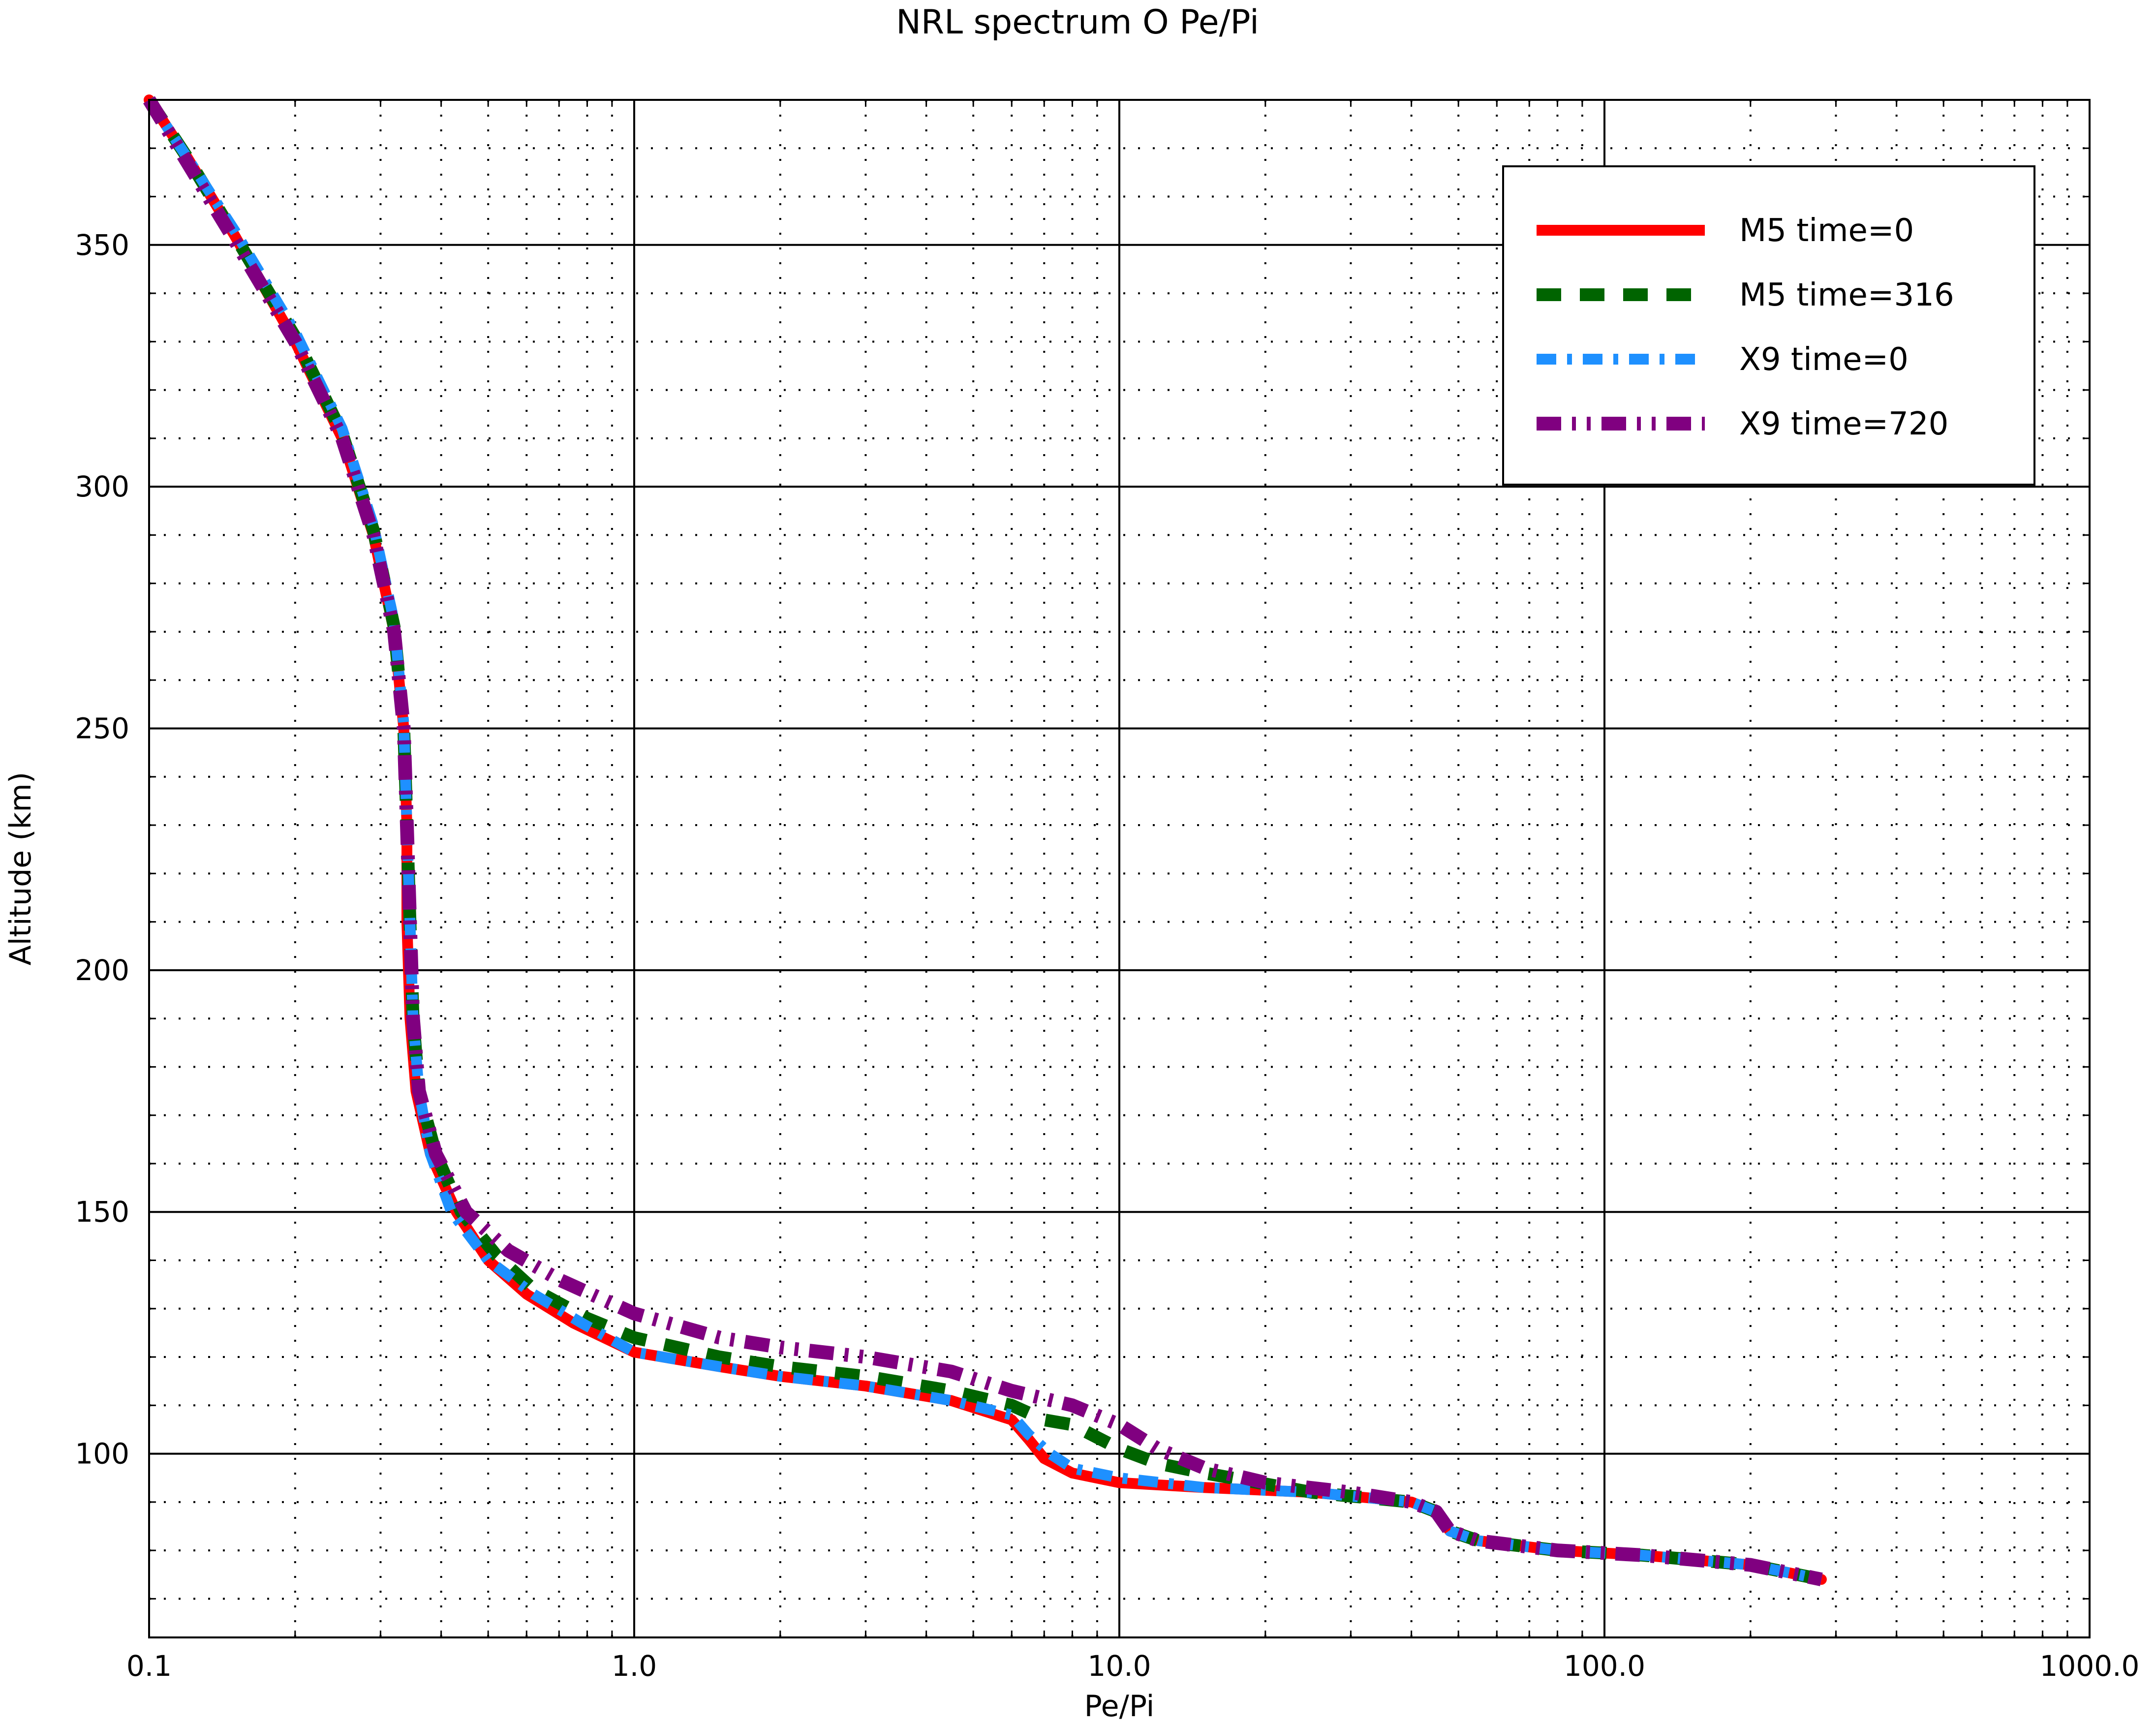 This screenshot has width=2156, height=1726. Describe the element at coordinates (102, 970) in the screenshot. I see `y-tick-label: 200` at that location.